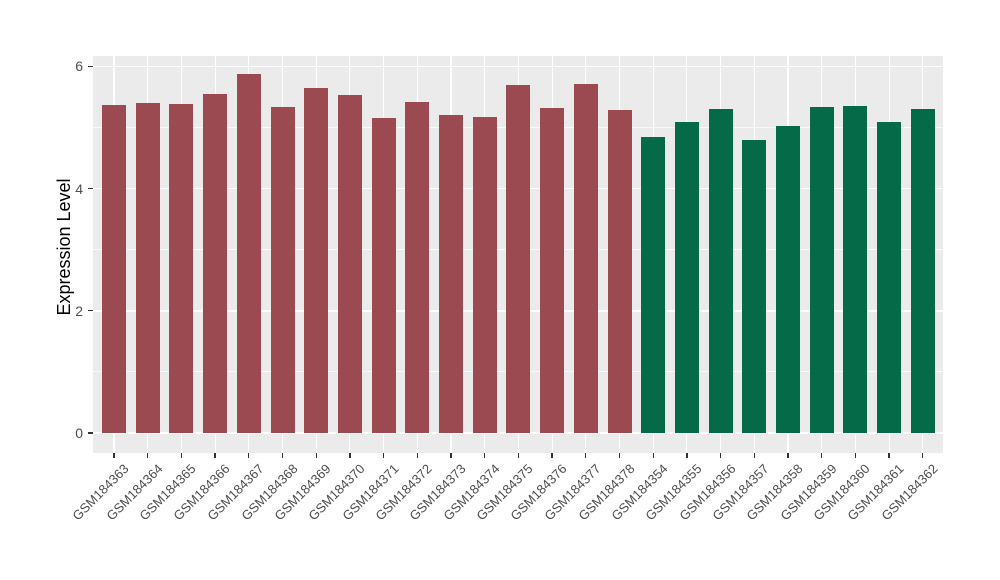  I want to click on y-tick-label: 4, so click(79, 188).